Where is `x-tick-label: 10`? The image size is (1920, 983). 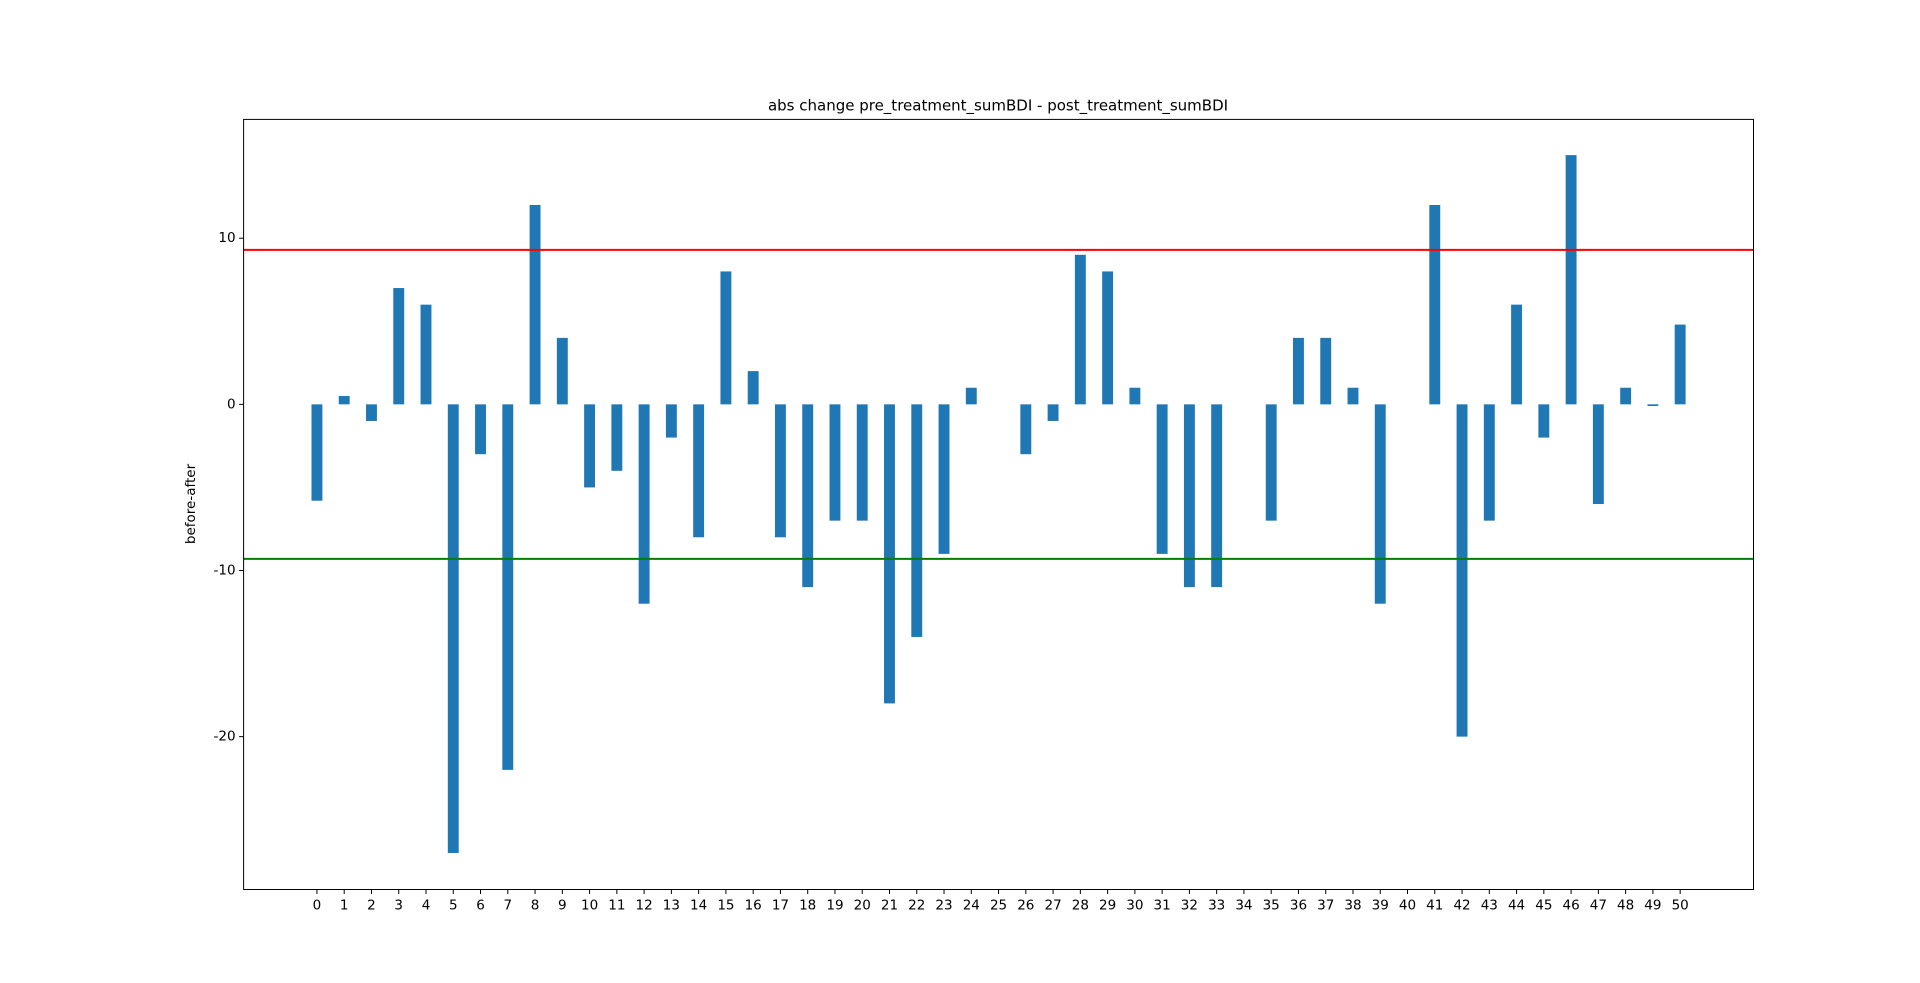 x-tick-label: 10 is located at coordinates (589, 906).